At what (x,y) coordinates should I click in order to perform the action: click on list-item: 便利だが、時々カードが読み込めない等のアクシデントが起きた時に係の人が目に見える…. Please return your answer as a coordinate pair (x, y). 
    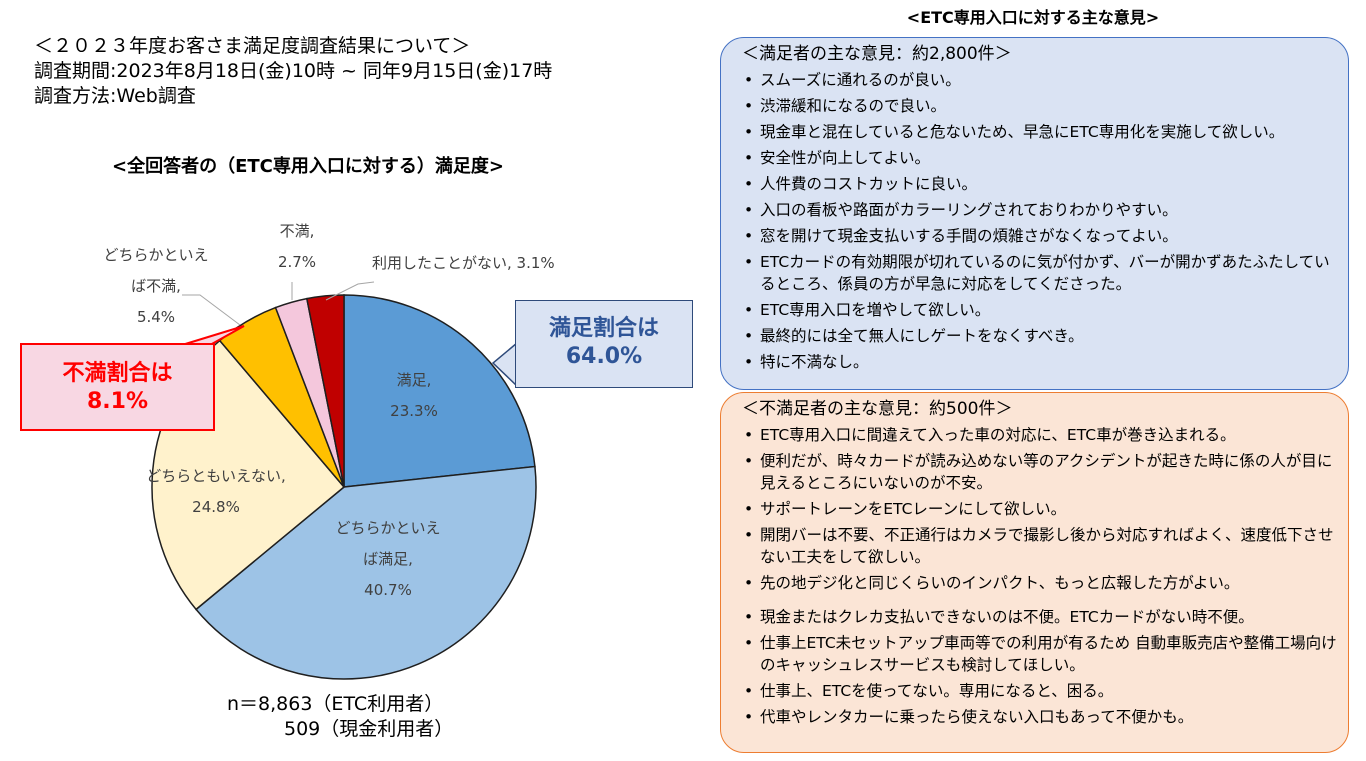
    Looking at the image, I should click on (1040, 472).